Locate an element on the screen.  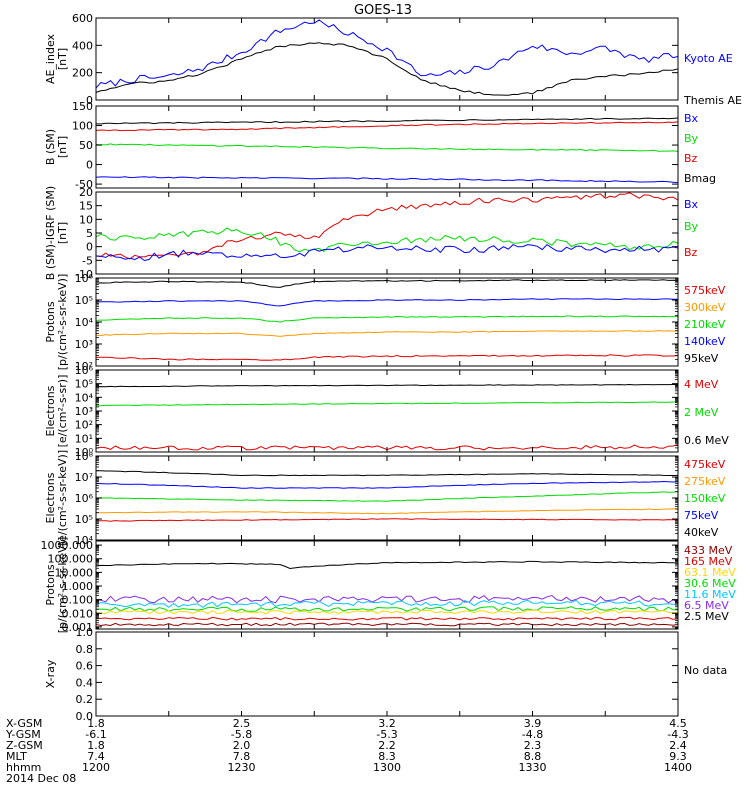
y-axis-label: B (SM) is located at coordinates (50, 147).